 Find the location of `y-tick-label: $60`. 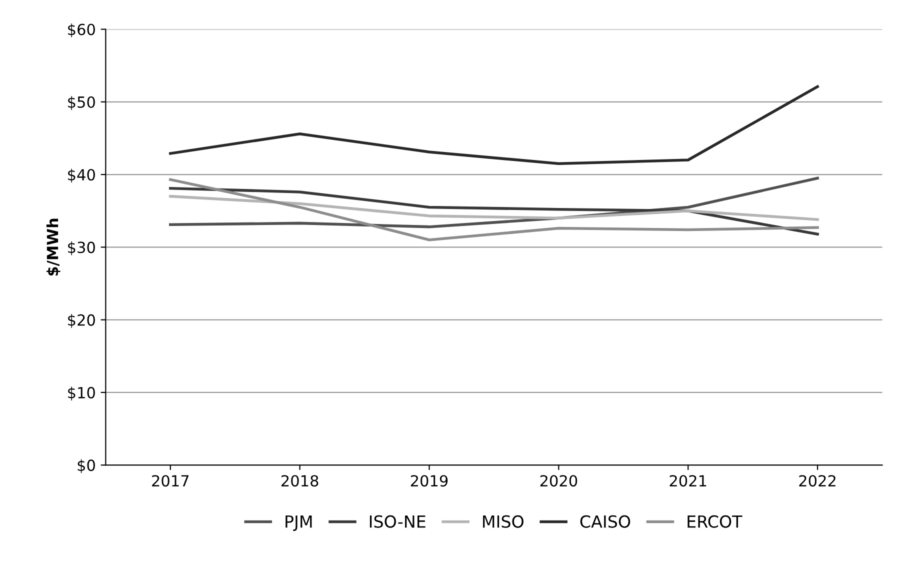

y-tick-label: $60 is located at coordinates (81, 30).